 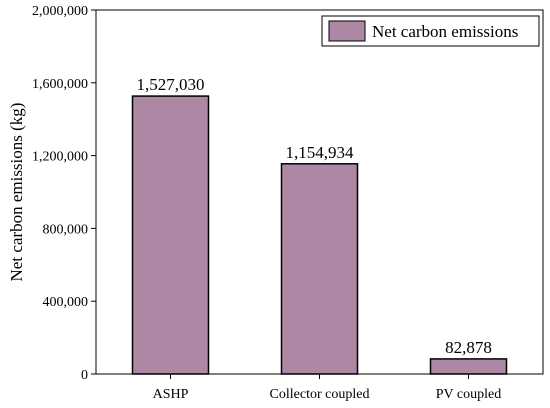 What do you see at coordinates (319, 269) in the screenshot?
I see `bar-collector-coupled` at bounding box center [319, 269].